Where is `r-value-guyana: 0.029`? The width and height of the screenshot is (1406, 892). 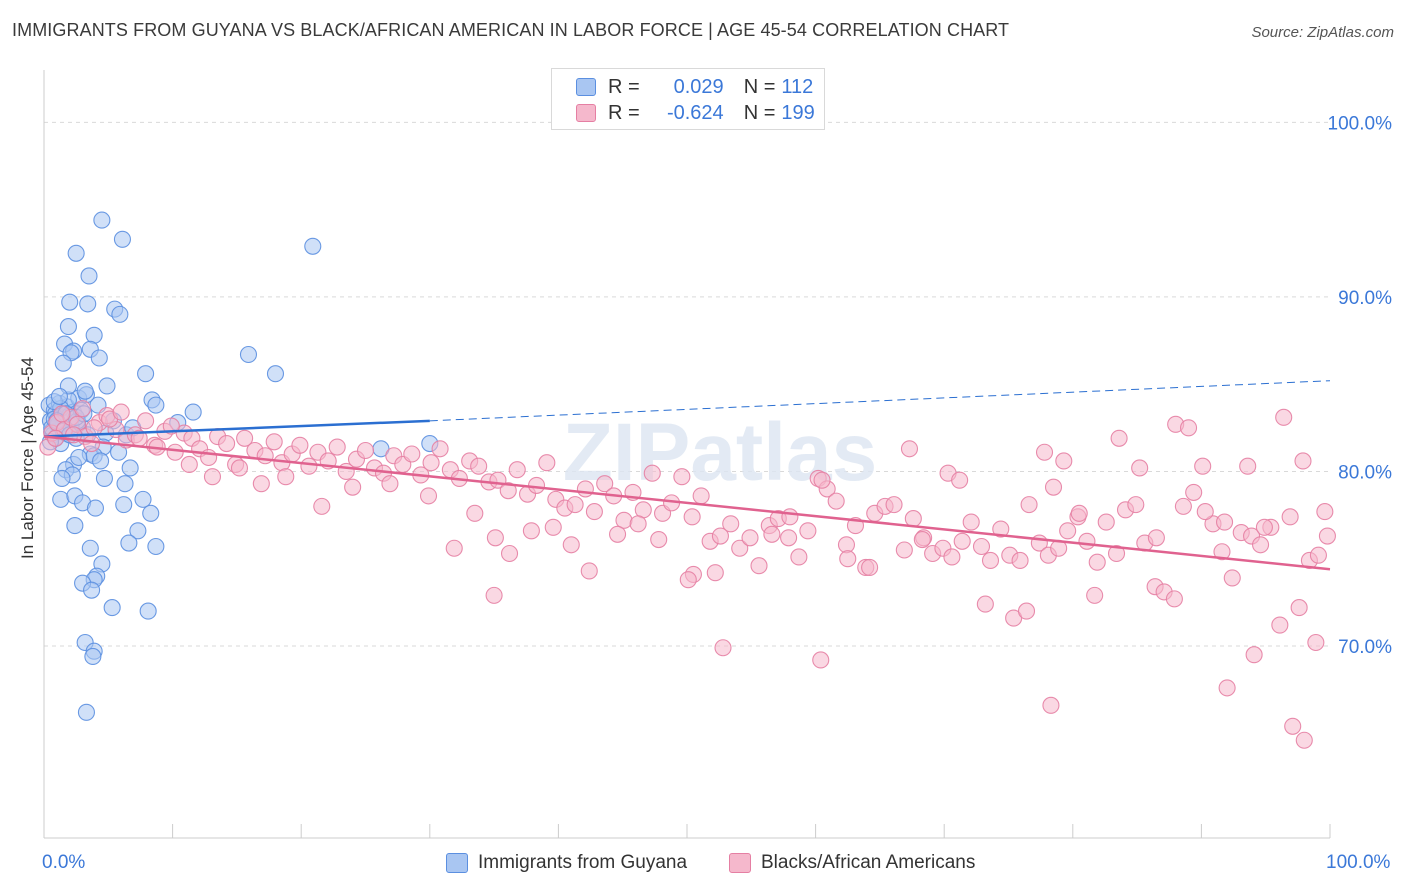 r-value-guyana: 0.029 is located at coordinates (698, 86).